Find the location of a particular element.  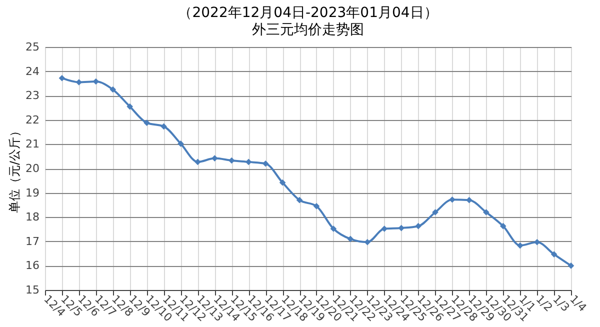

y-tick-label: 18 is located at coordinates (33, 217).